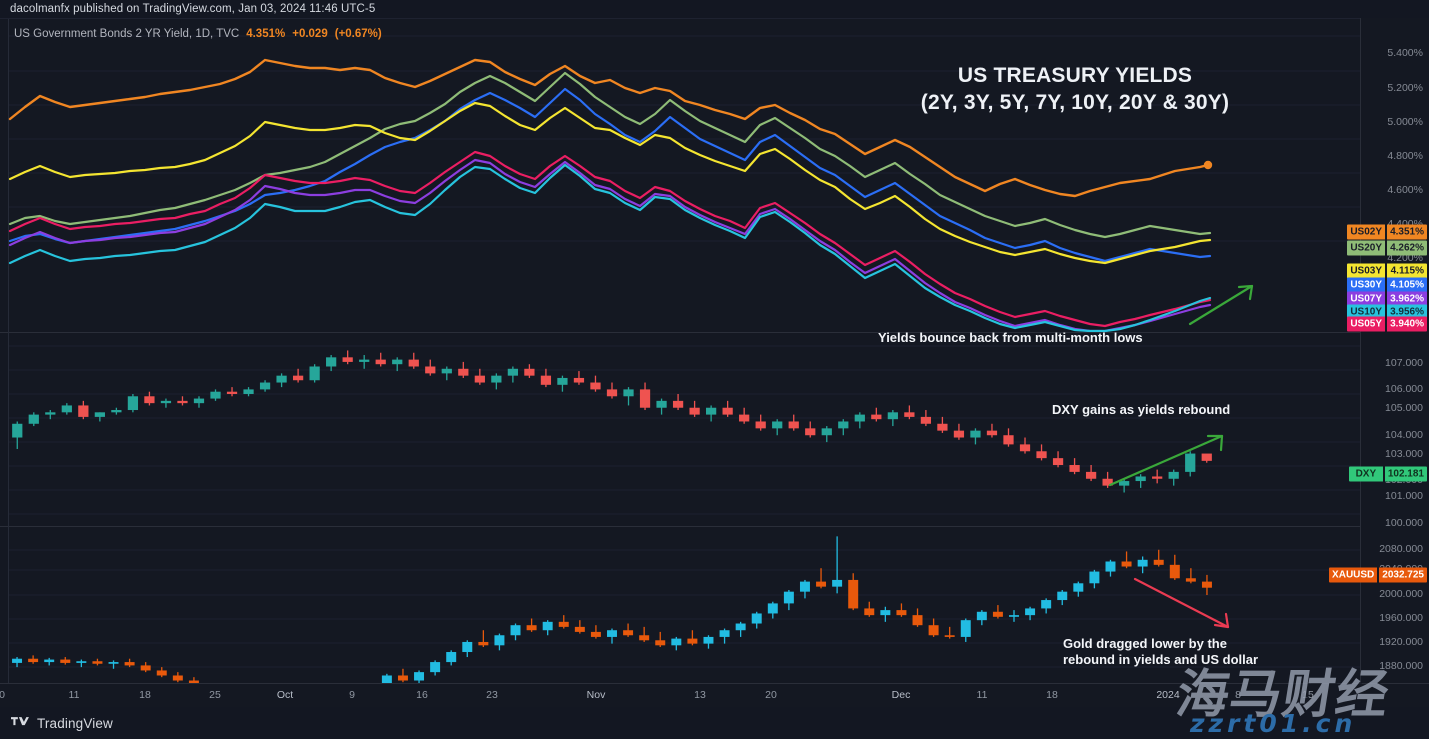 This screenshot has width=1429, height=739. Describe the element at coordinates (75, 723) in the screenshot. I see `tradingview-logo-text: TradingView` at that location.